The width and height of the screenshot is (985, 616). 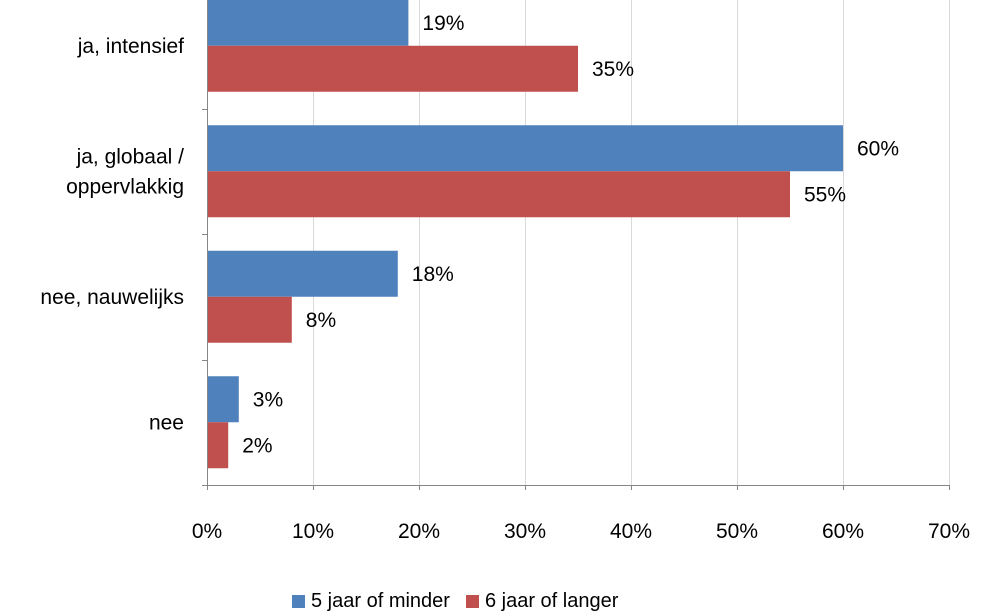 What do you see at coordinates (130, 46) in the screenshot?
I see `category-label: ja, intensief` at bounding box center [130, 46].